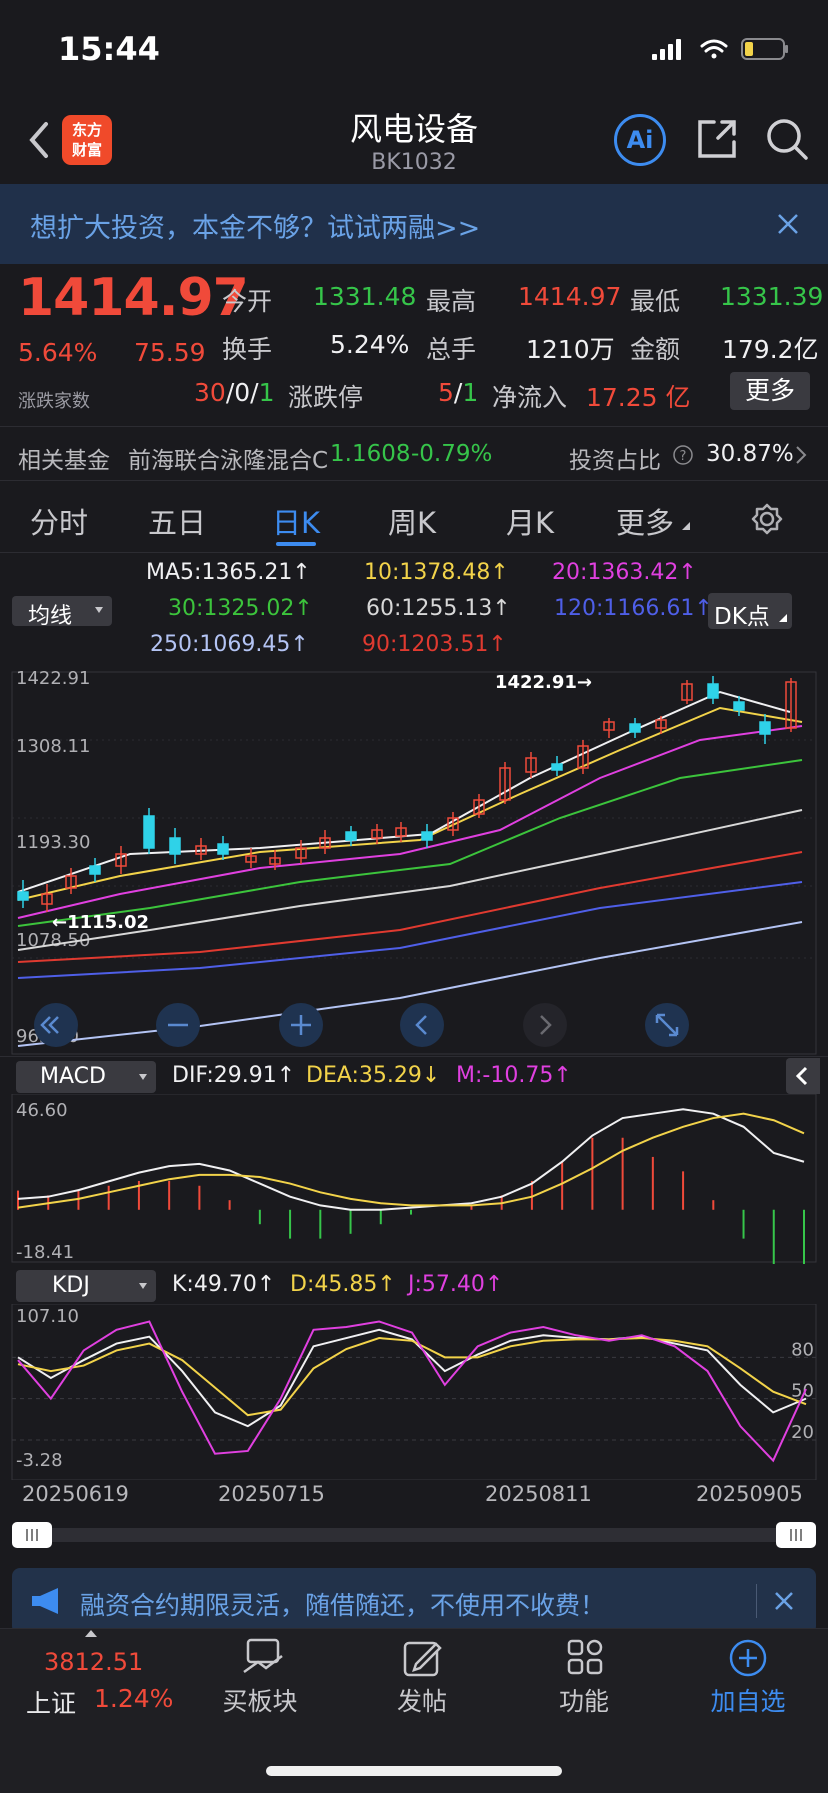  What do you see at coordinates (645, 523) in the screenshot?
I see `tab-more: 更多` at bounding box center [645, 523].